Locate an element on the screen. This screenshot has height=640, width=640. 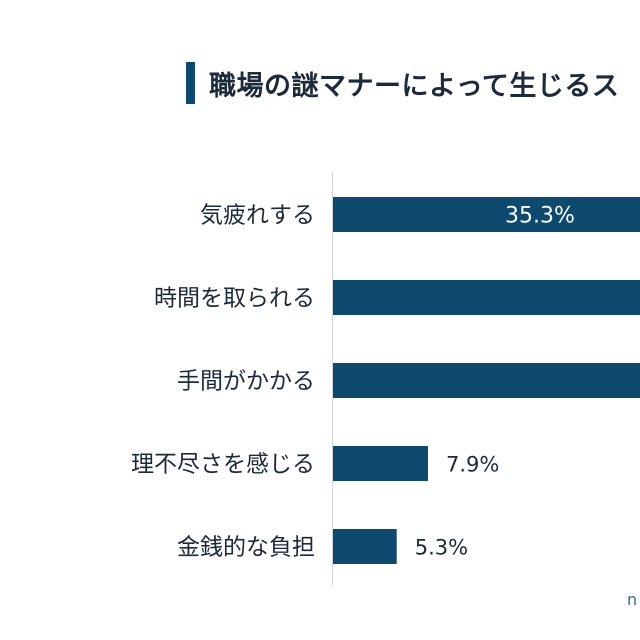
chart-title: 職場の謎マナーによって生じるス is located at coordinates (402, 83).